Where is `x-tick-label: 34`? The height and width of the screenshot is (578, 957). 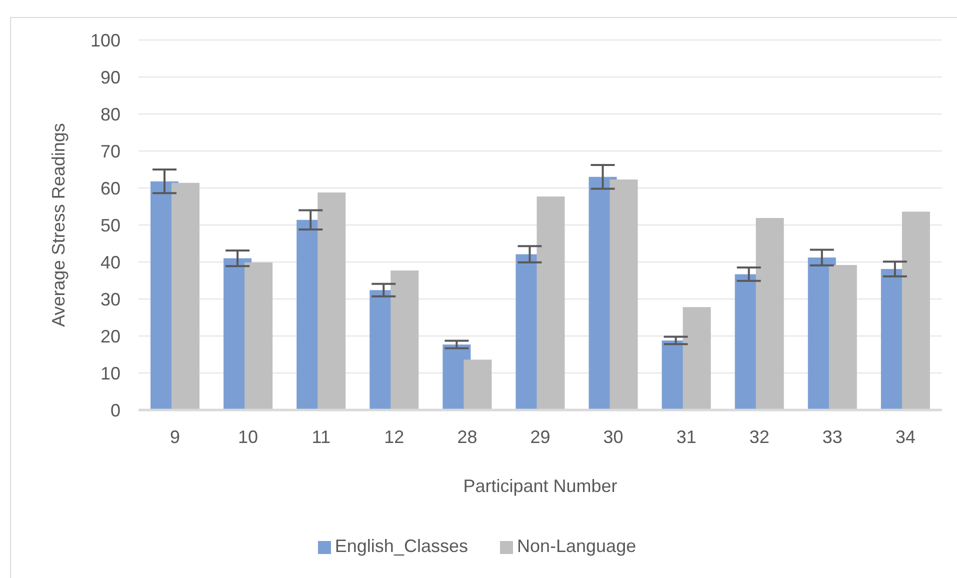
x-tick-label: 34 is located at coordinates (905, 436).